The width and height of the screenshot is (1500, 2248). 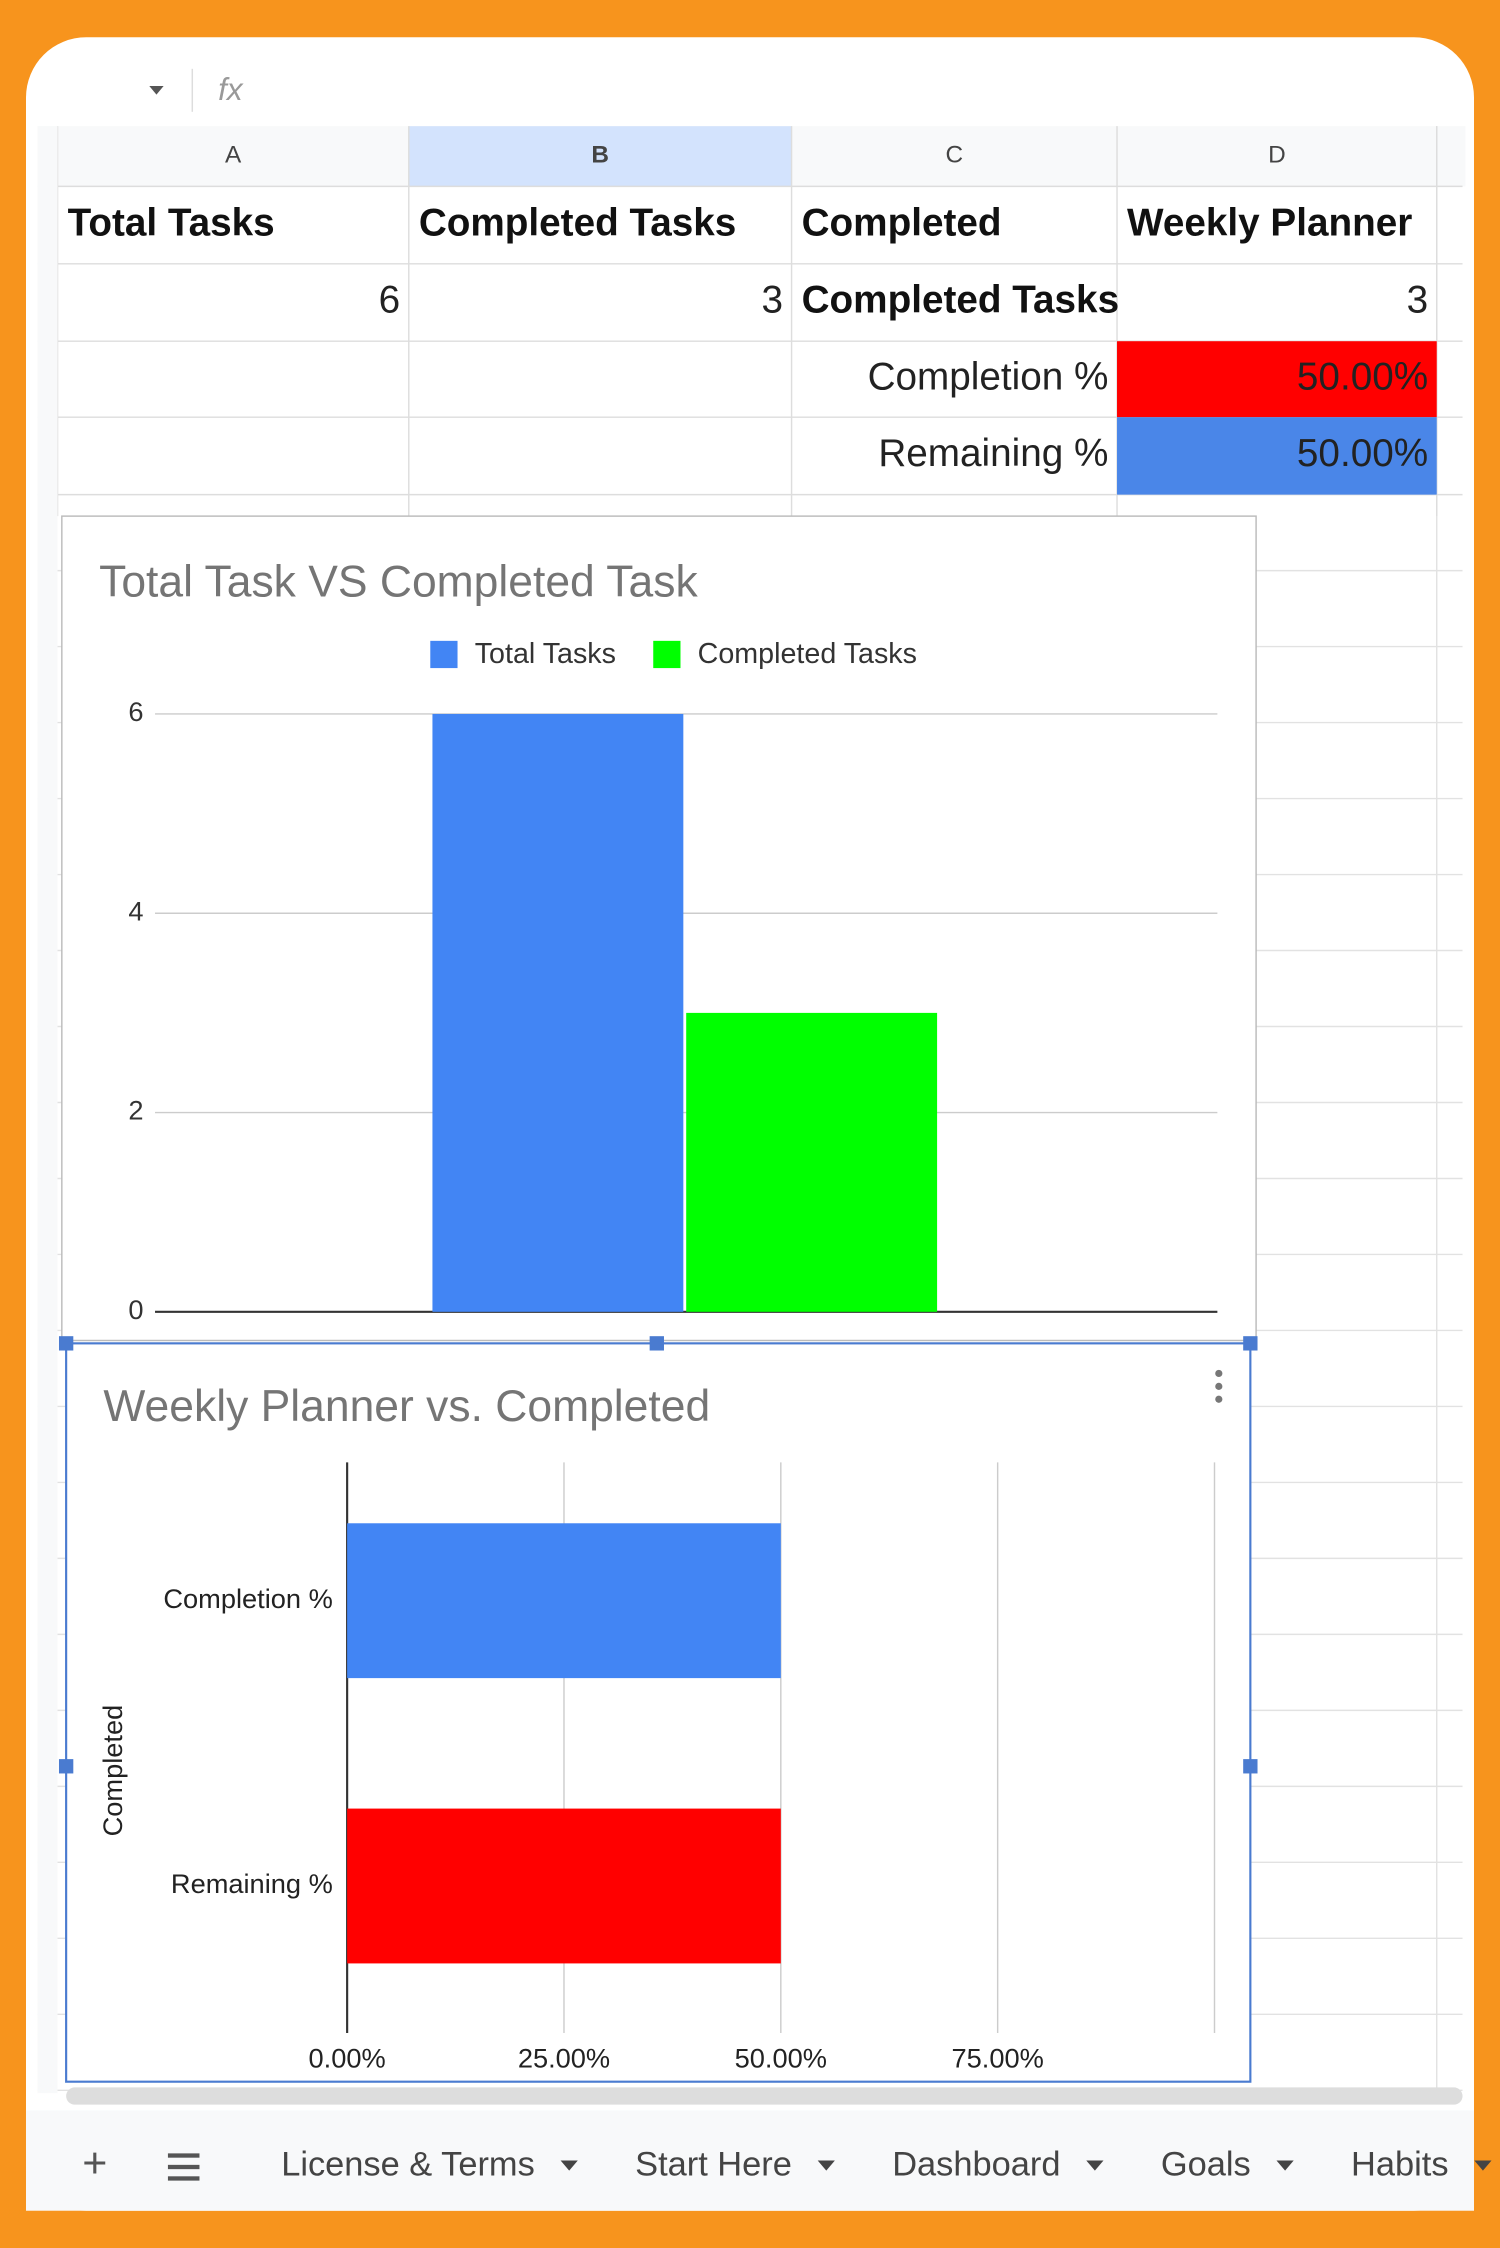 I want to click on sheet-tab: Goals, so click(x=1206, y=2164).